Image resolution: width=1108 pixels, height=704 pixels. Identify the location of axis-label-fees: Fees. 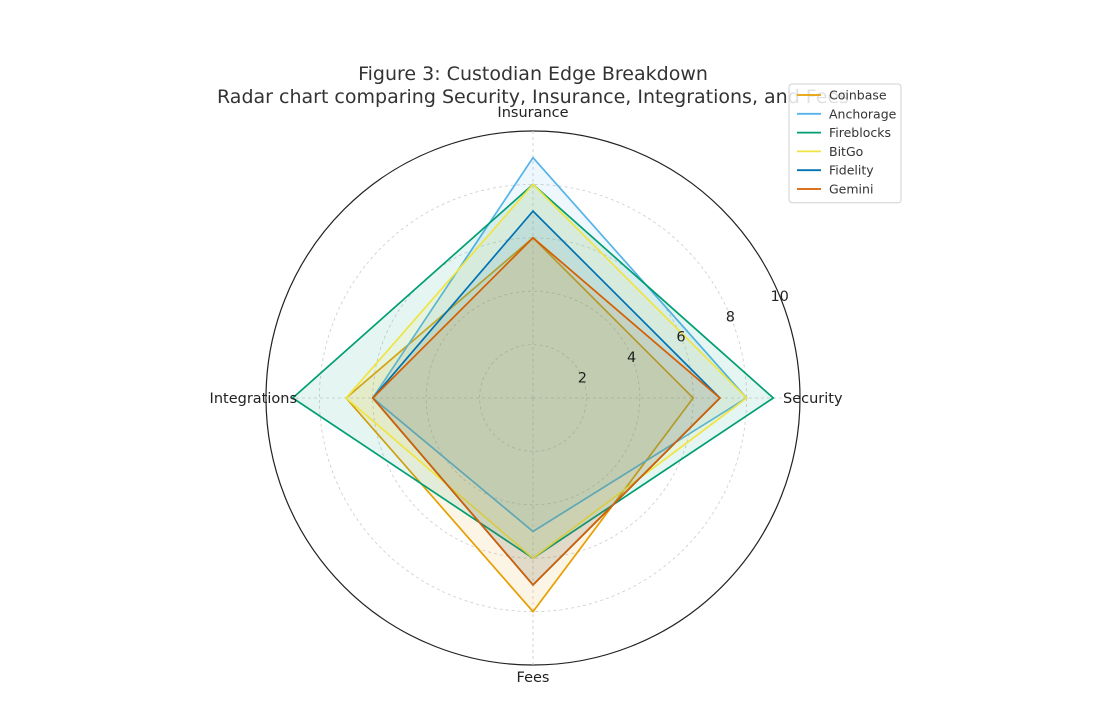
(533, 678).